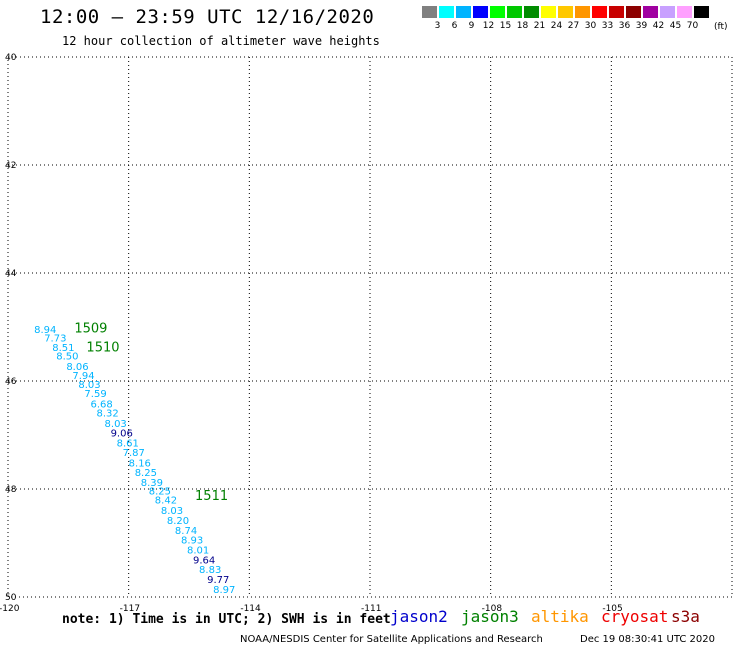 Image resolution: width=740 pixels, height=650 pixels. Describe the element at coordinates (522, 26) in the screenshot. I see `legend-label-5: 18` at that location.